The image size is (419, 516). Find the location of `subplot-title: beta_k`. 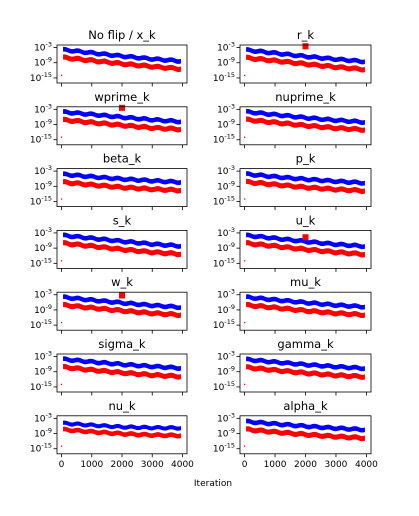

subplot-title: beta_k is located at coordinates (122, 159).